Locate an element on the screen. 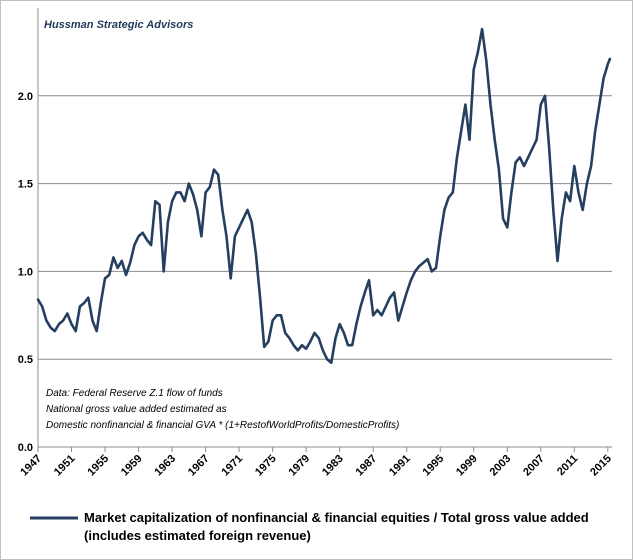  note-line-2: National gross value added estimated as is located at coordinates (136, 409).